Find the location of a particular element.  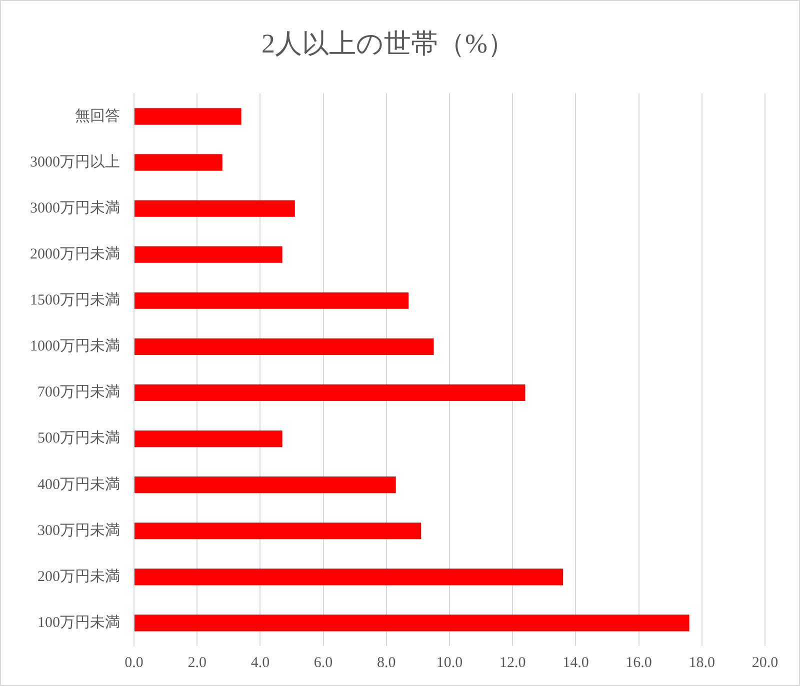

y-tick-label: 200万円未満 is located at coordinates (79, 576).